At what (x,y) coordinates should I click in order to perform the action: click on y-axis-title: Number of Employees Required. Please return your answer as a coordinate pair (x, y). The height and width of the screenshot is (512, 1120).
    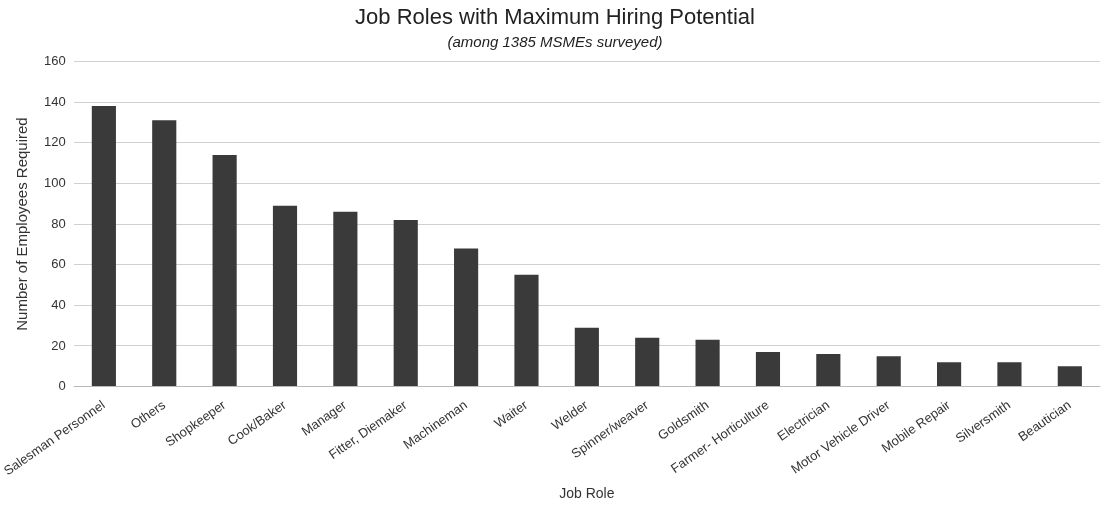
    Looking at the image, I should click on (22, 224).